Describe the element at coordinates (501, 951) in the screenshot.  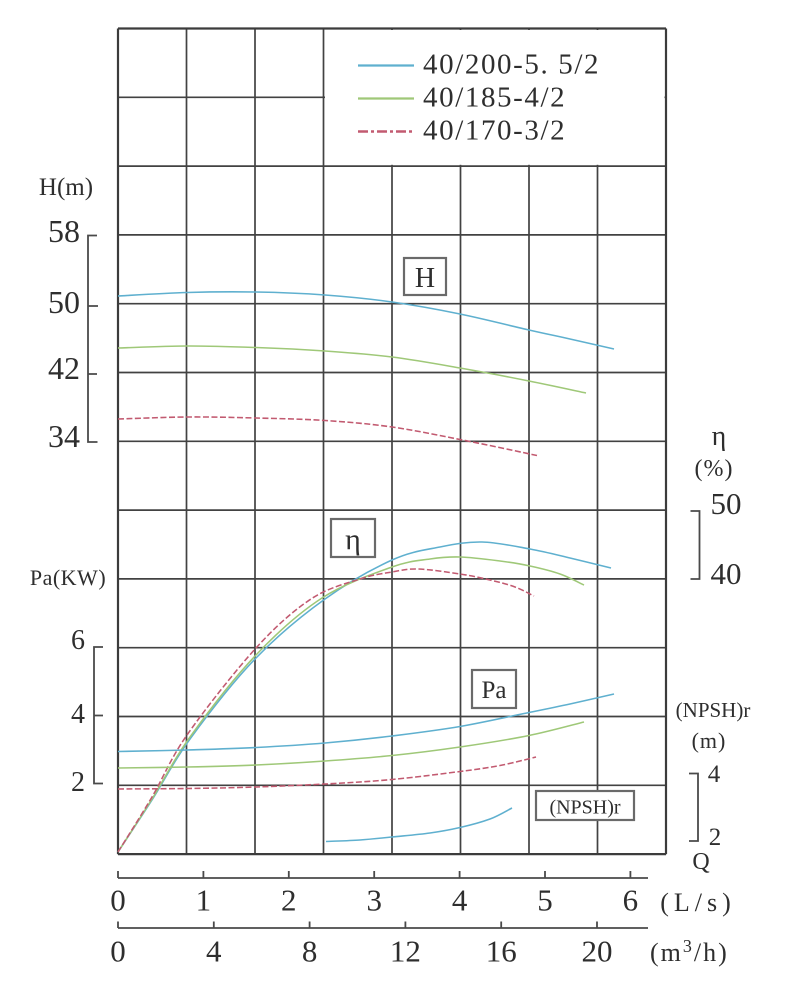
I see `svg-text: 16` at that location.